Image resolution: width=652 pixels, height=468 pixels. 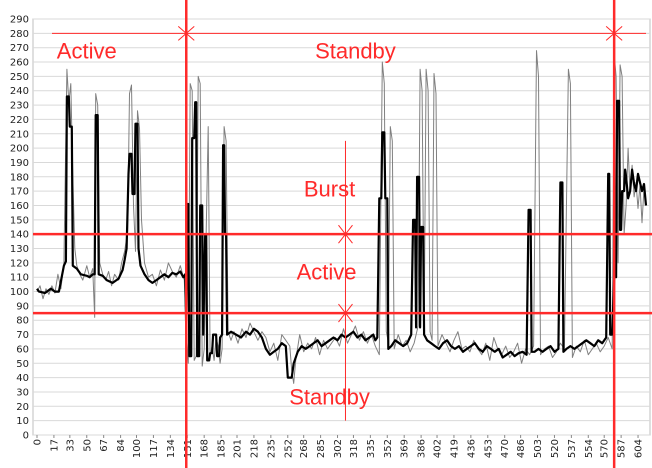 What do you see at coordinates (354, 448) in the screenshot?
I see `x-tick-label: 318` at bounding box center [354, 448].